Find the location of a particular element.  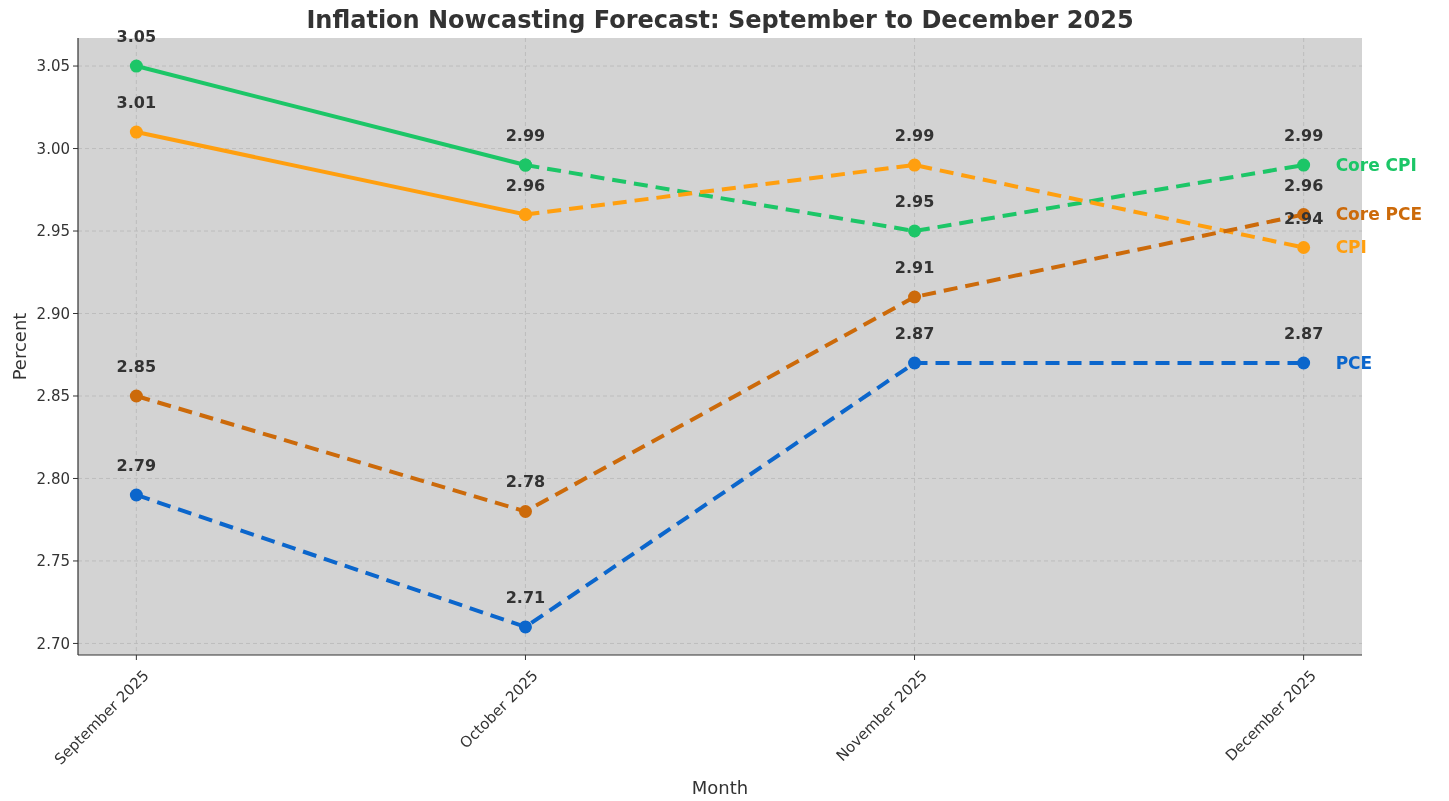

data-label: 2.95 is located at coordinates (914, 202).